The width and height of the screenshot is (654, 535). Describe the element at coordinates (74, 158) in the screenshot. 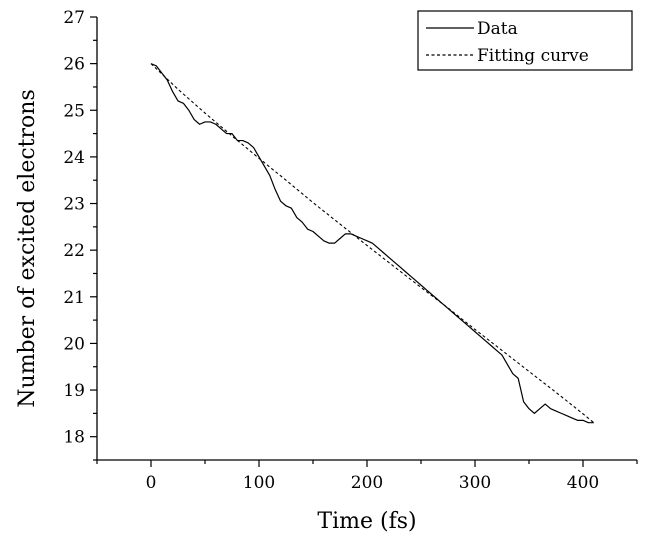

I see `y-tick-label: 24` at that location.